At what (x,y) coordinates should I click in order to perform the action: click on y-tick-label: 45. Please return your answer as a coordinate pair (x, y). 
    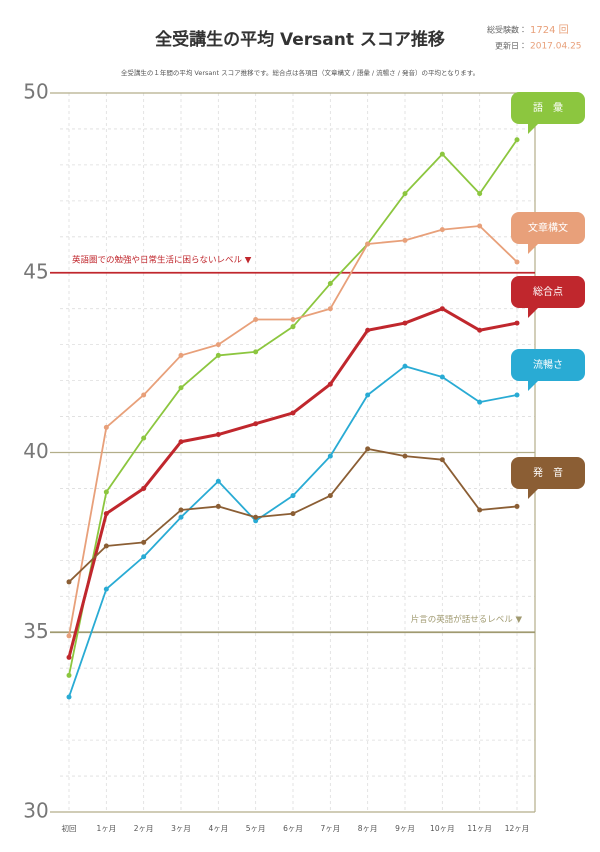
    Looking at the image, I should click on (35, 271).